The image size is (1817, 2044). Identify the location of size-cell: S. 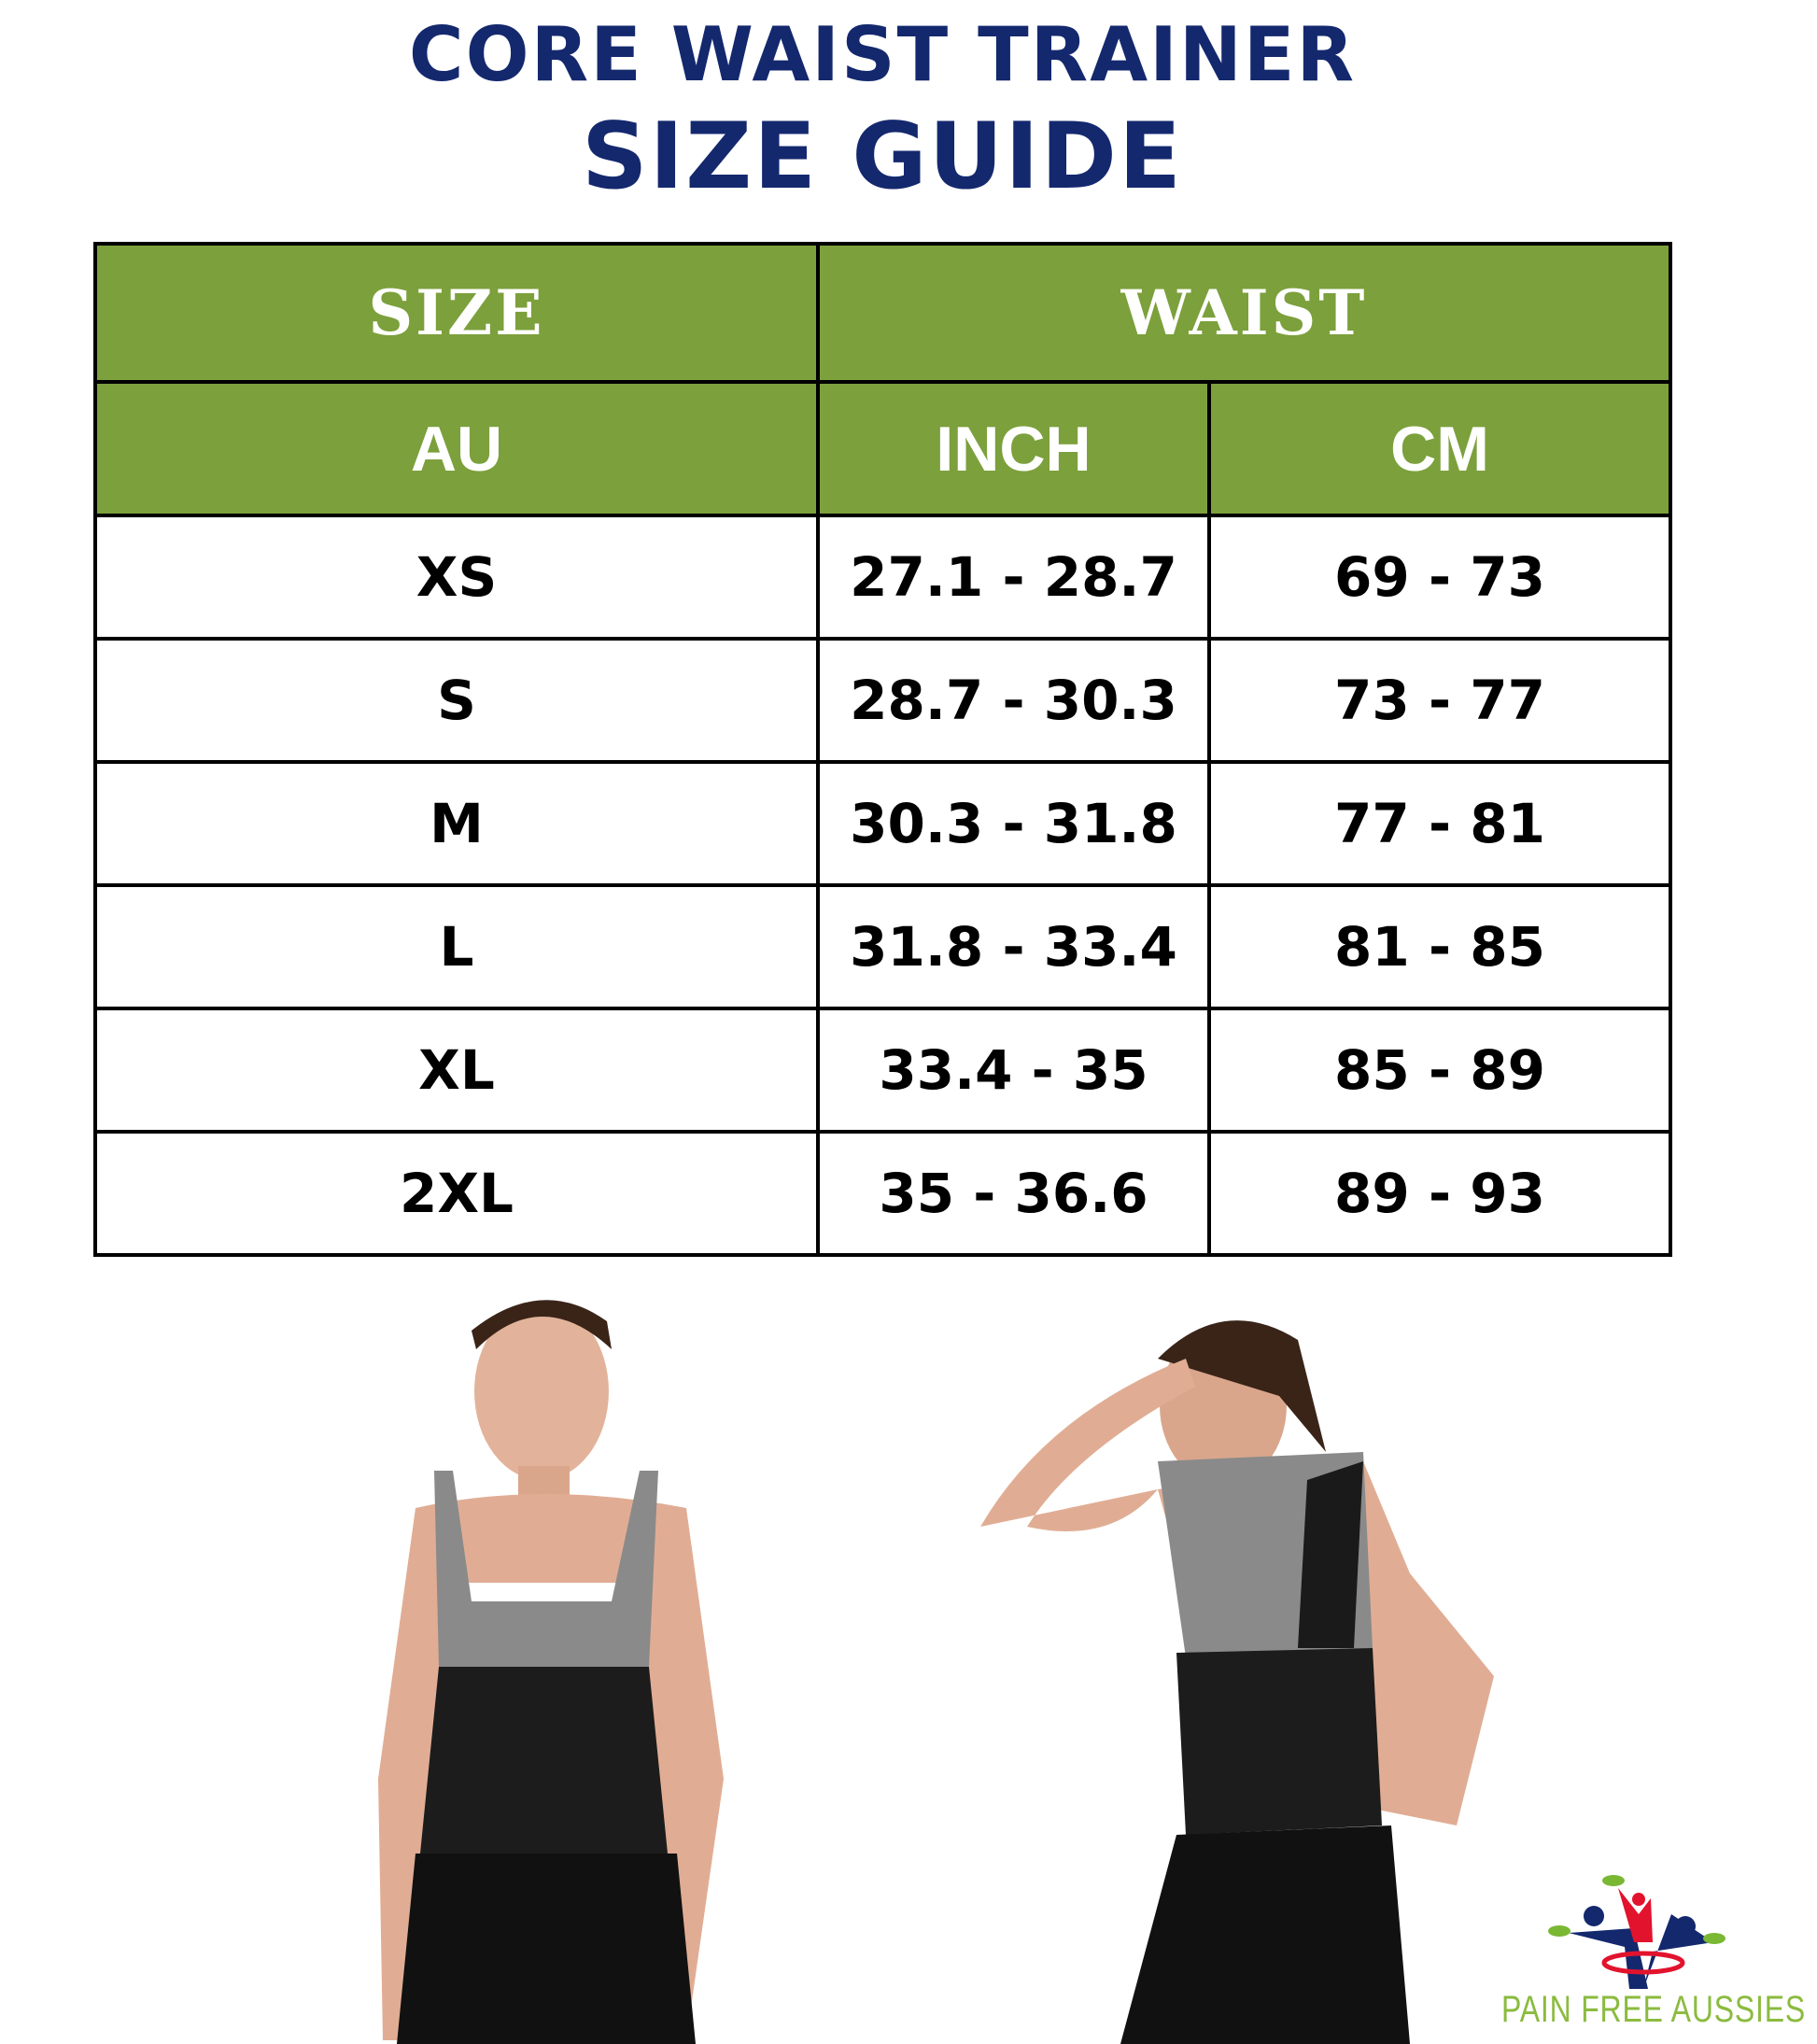
(456, 700).